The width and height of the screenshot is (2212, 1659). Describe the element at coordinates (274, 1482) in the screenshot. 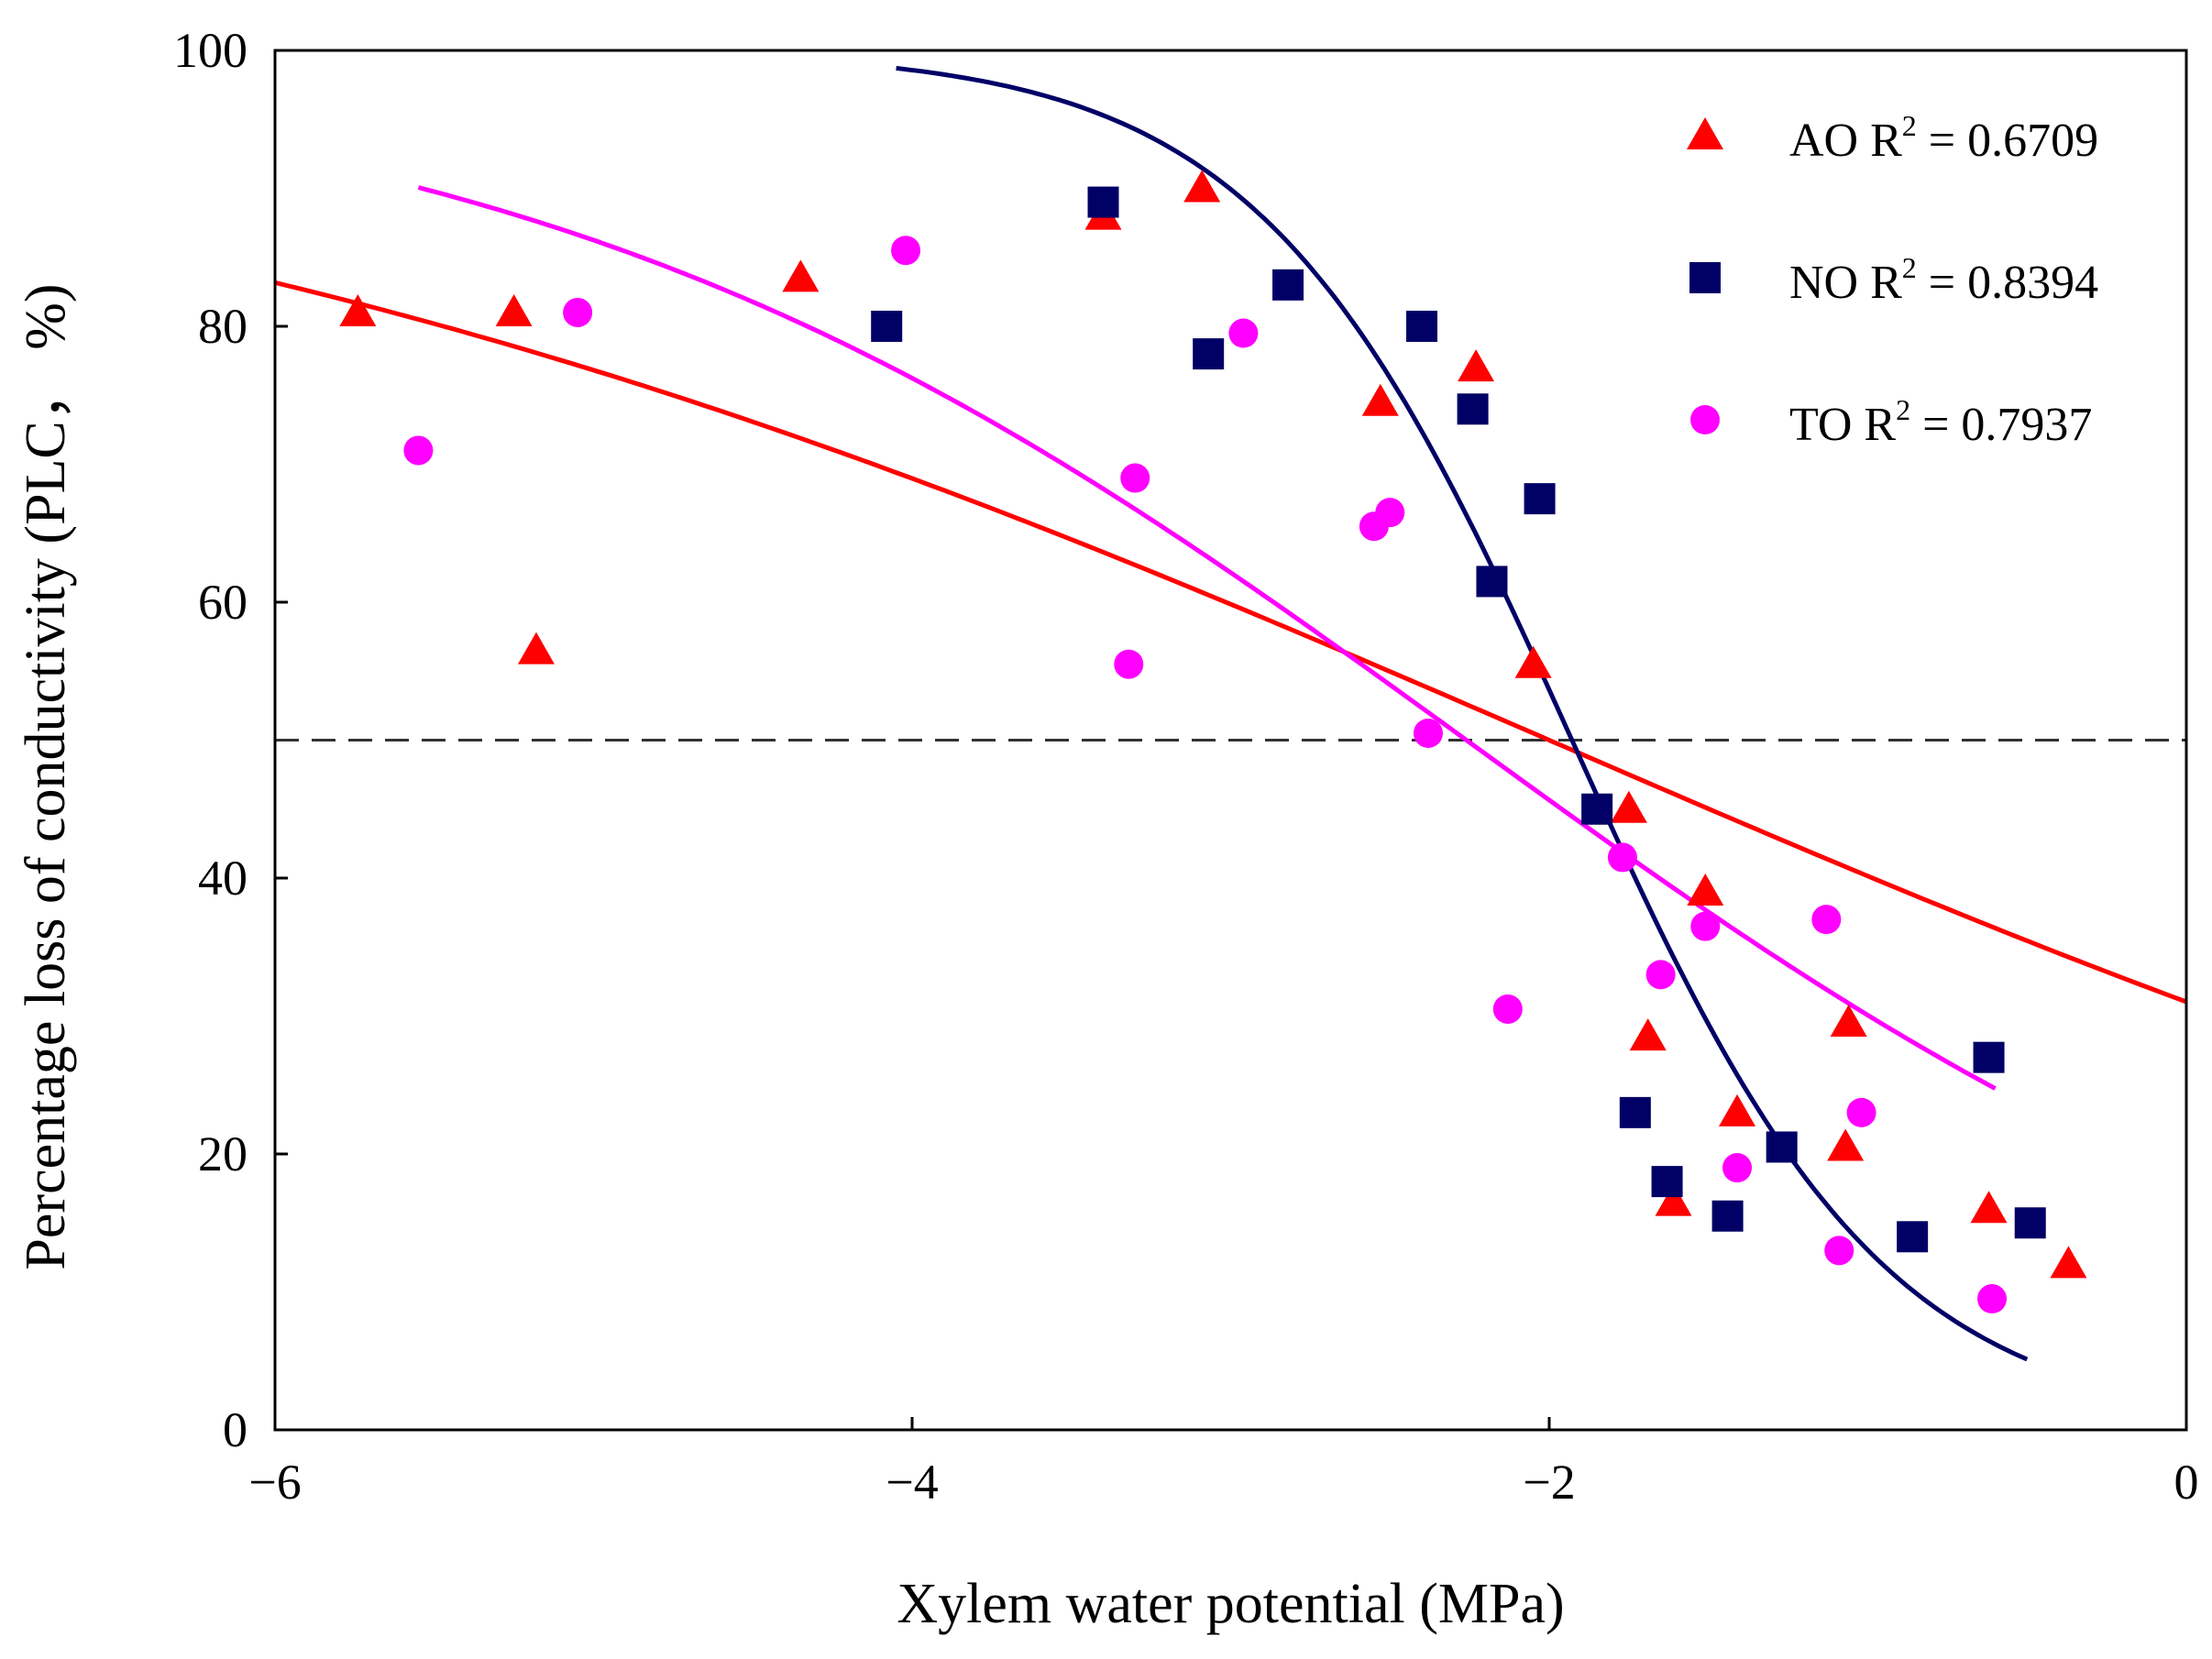

I see `x-tick-label: −6` at that location.